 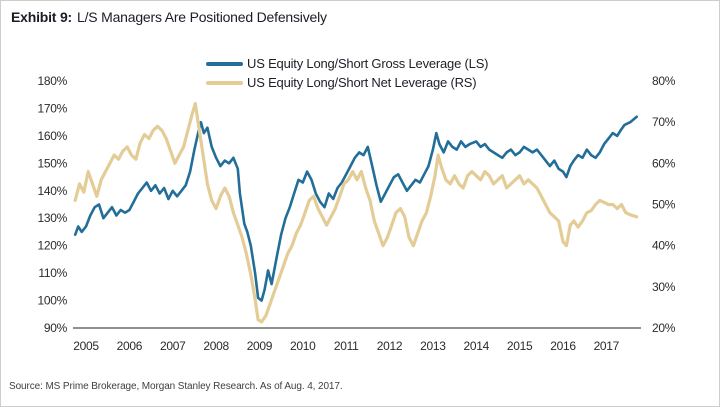 I want to click on left-axis-tick-label: 90%, so click(x=56, y=328).